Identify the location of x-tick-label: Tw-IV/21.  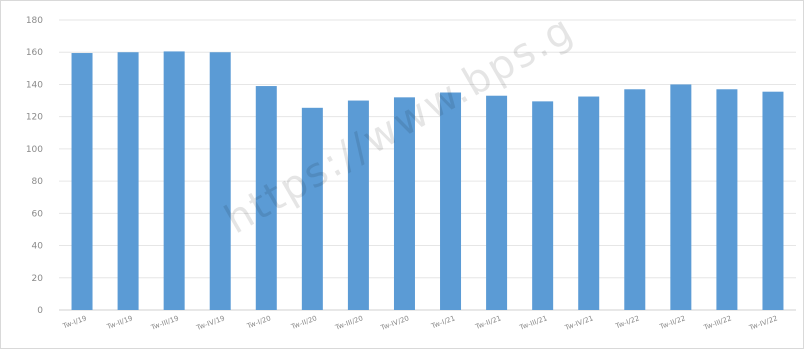
(578, 323).